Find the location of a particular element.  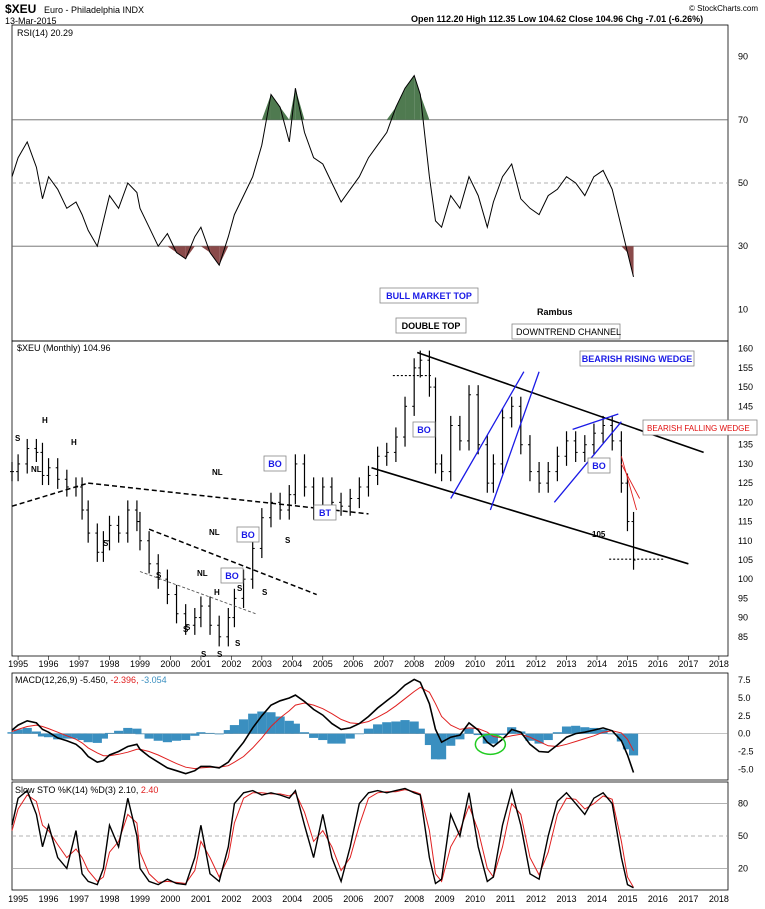

bull-market-top-label: BULL MARKET TOP is located at coordinates (429, 296).